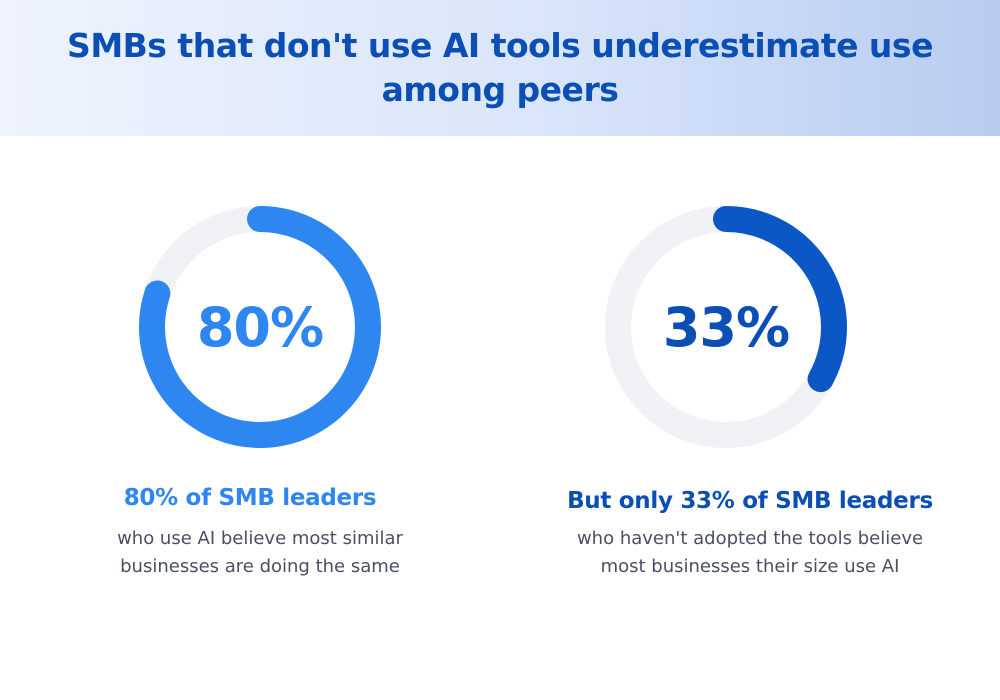  I want to click on donut-center-label: 80%, so click(260, 327).